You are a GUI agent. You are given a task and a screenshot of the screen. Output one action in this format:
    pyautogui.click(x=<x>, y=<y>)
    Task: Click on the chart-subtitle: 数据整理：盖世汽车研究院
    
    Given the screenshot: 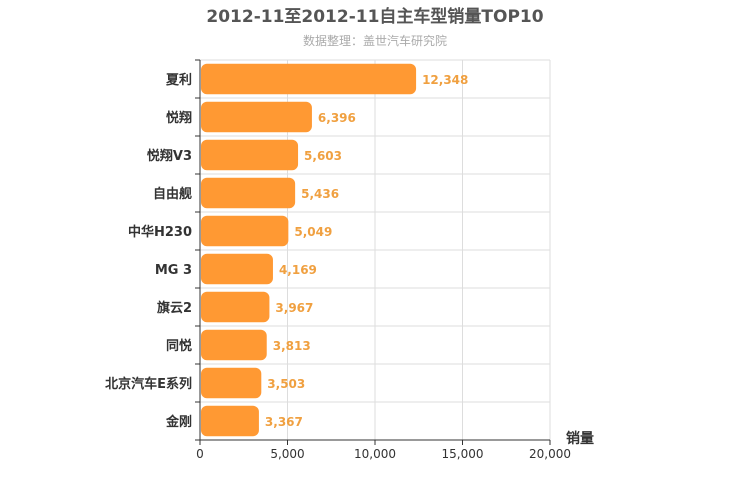 What is the action you would take?
    pyautogui.click(x=375, y=40)
    